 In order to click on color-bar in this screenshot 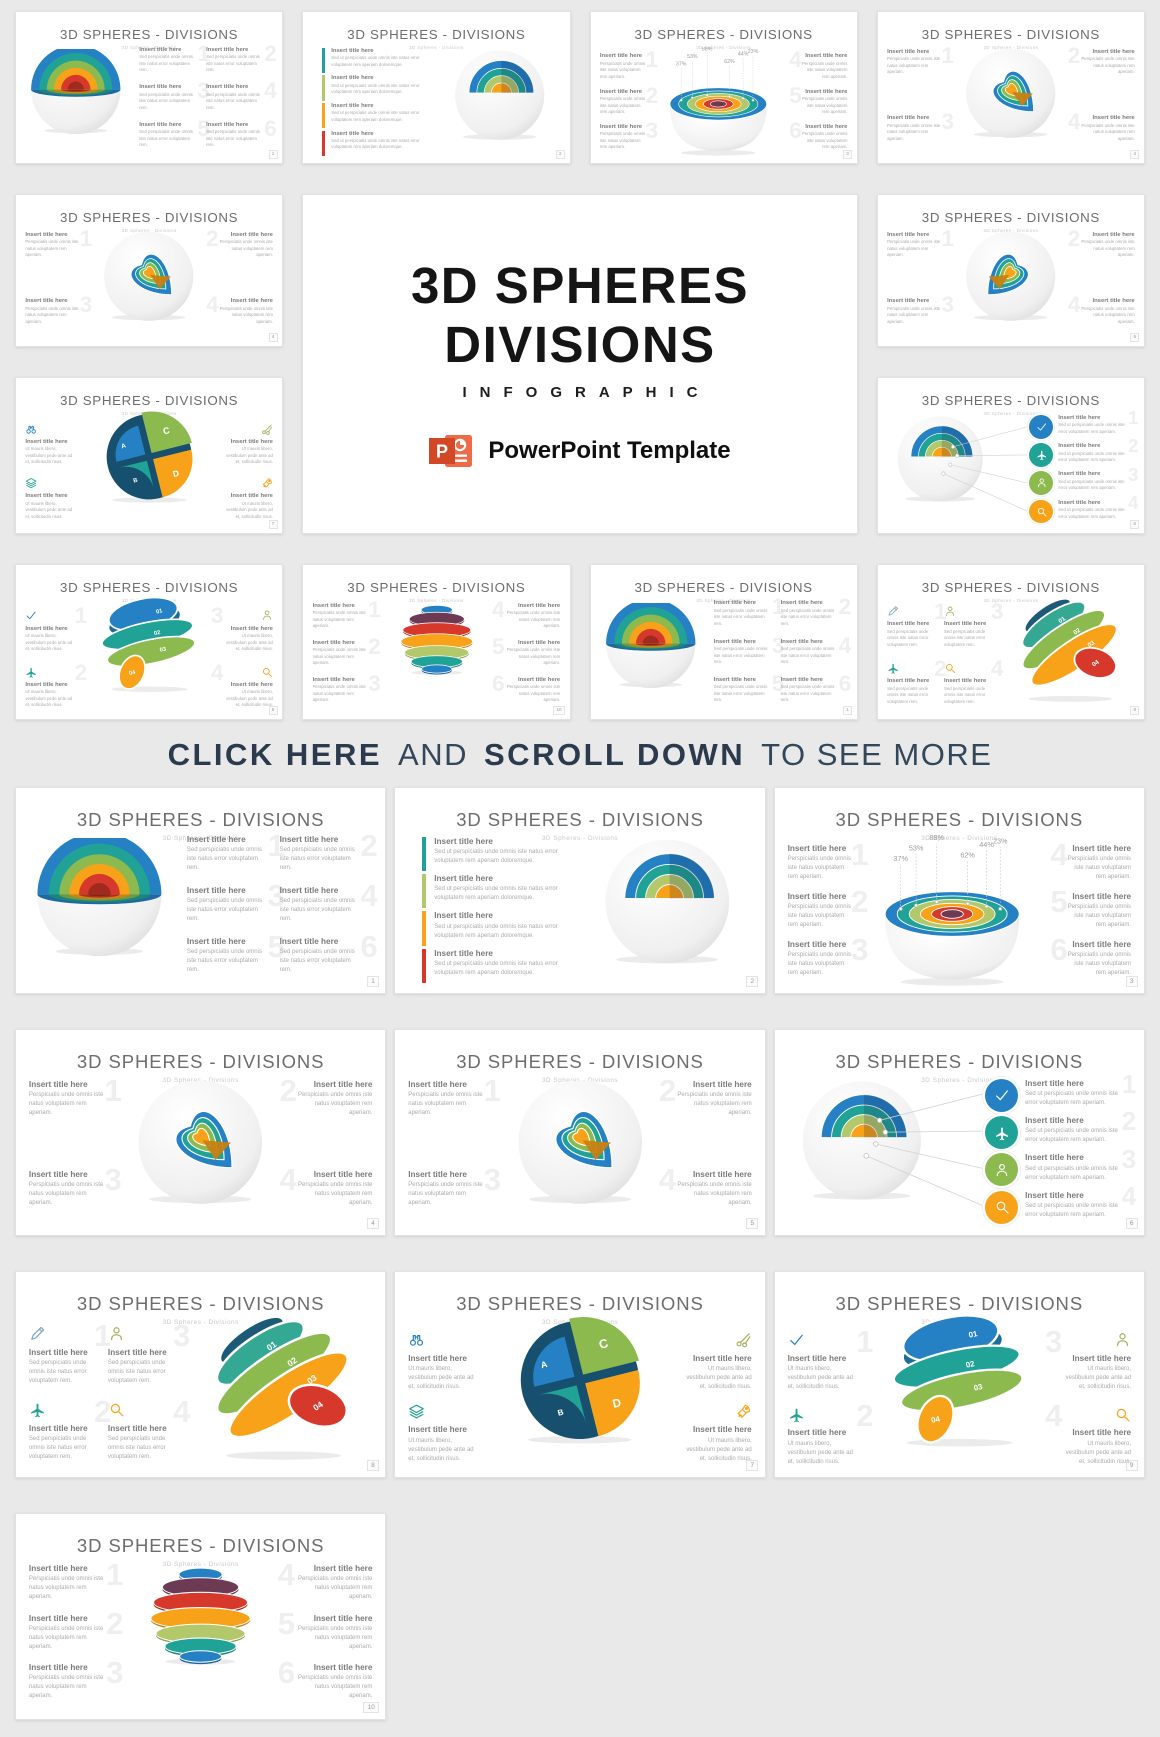, I will do `click(324, 60)`.